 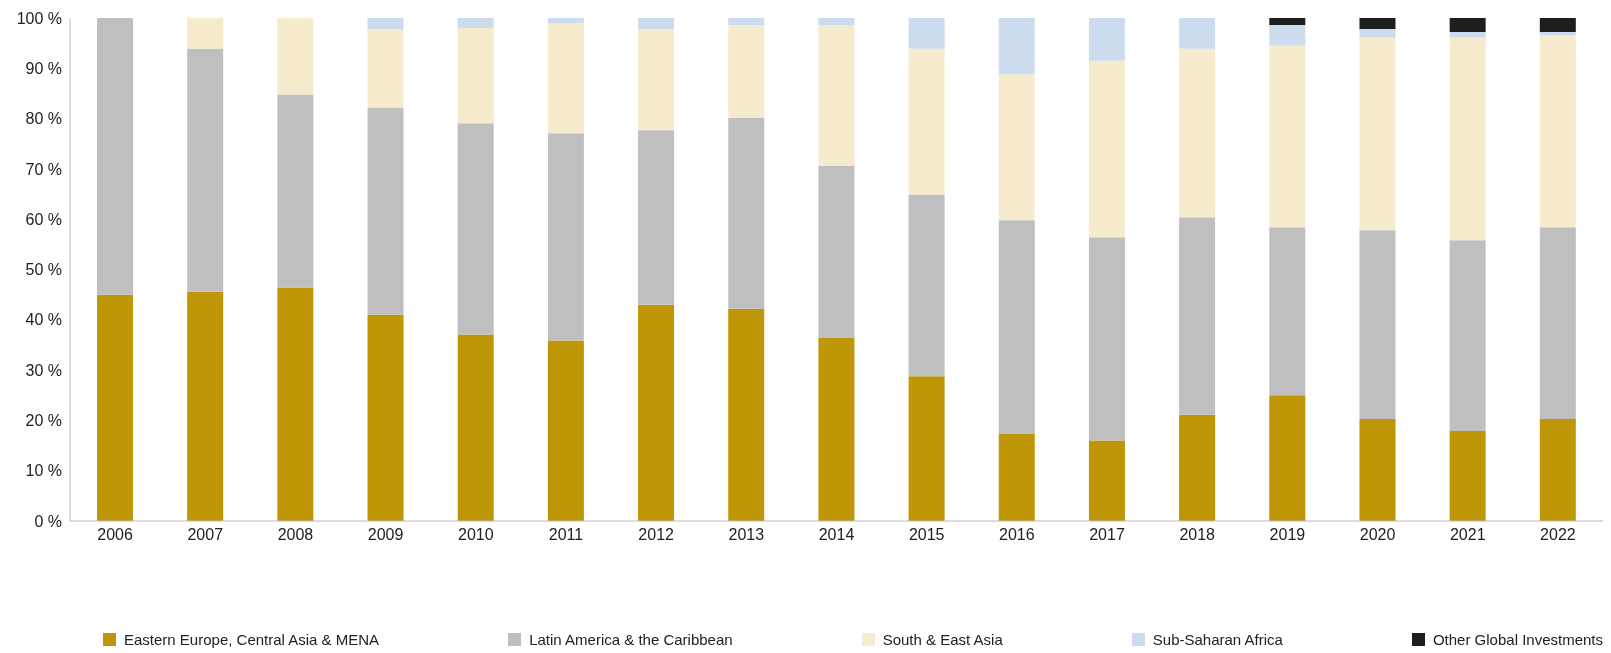 I want to click on x-tick-label: 2012, so click(x=656, y=535).